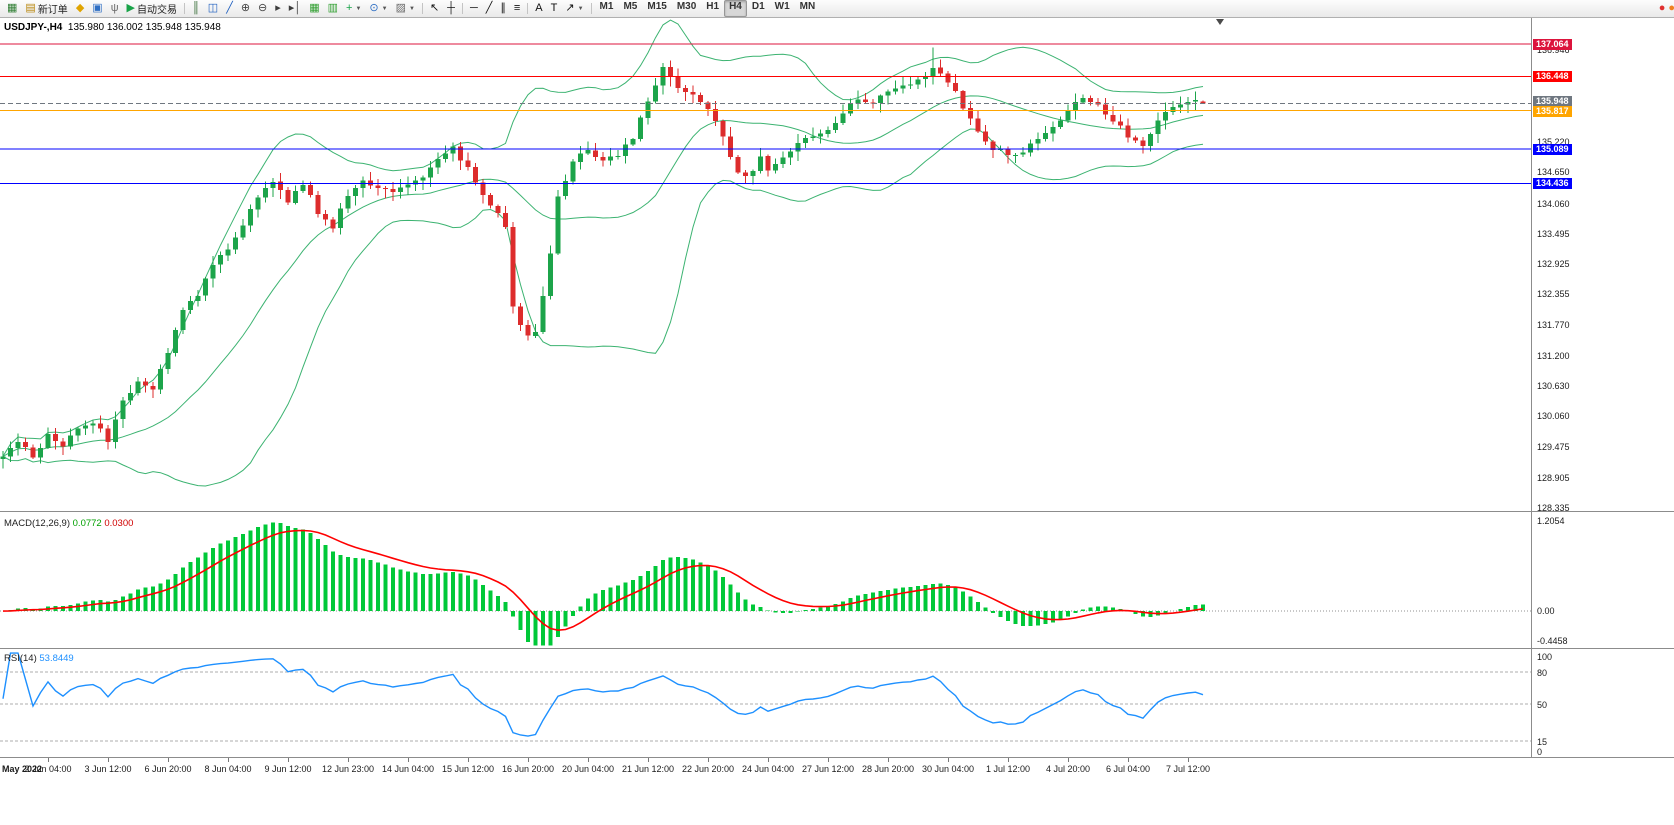 Image resolution: width=1674 pixels, height=825 pixels. I want to click on text-label-icon: T, so click(554, 8).